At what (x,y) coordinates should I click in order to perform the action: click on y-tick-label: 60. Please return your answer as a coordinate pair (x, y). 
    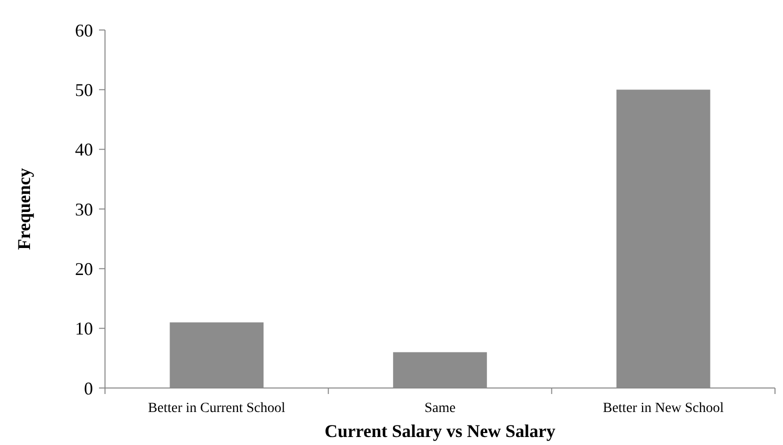
    Looking at the image, I should click on (84, 30).